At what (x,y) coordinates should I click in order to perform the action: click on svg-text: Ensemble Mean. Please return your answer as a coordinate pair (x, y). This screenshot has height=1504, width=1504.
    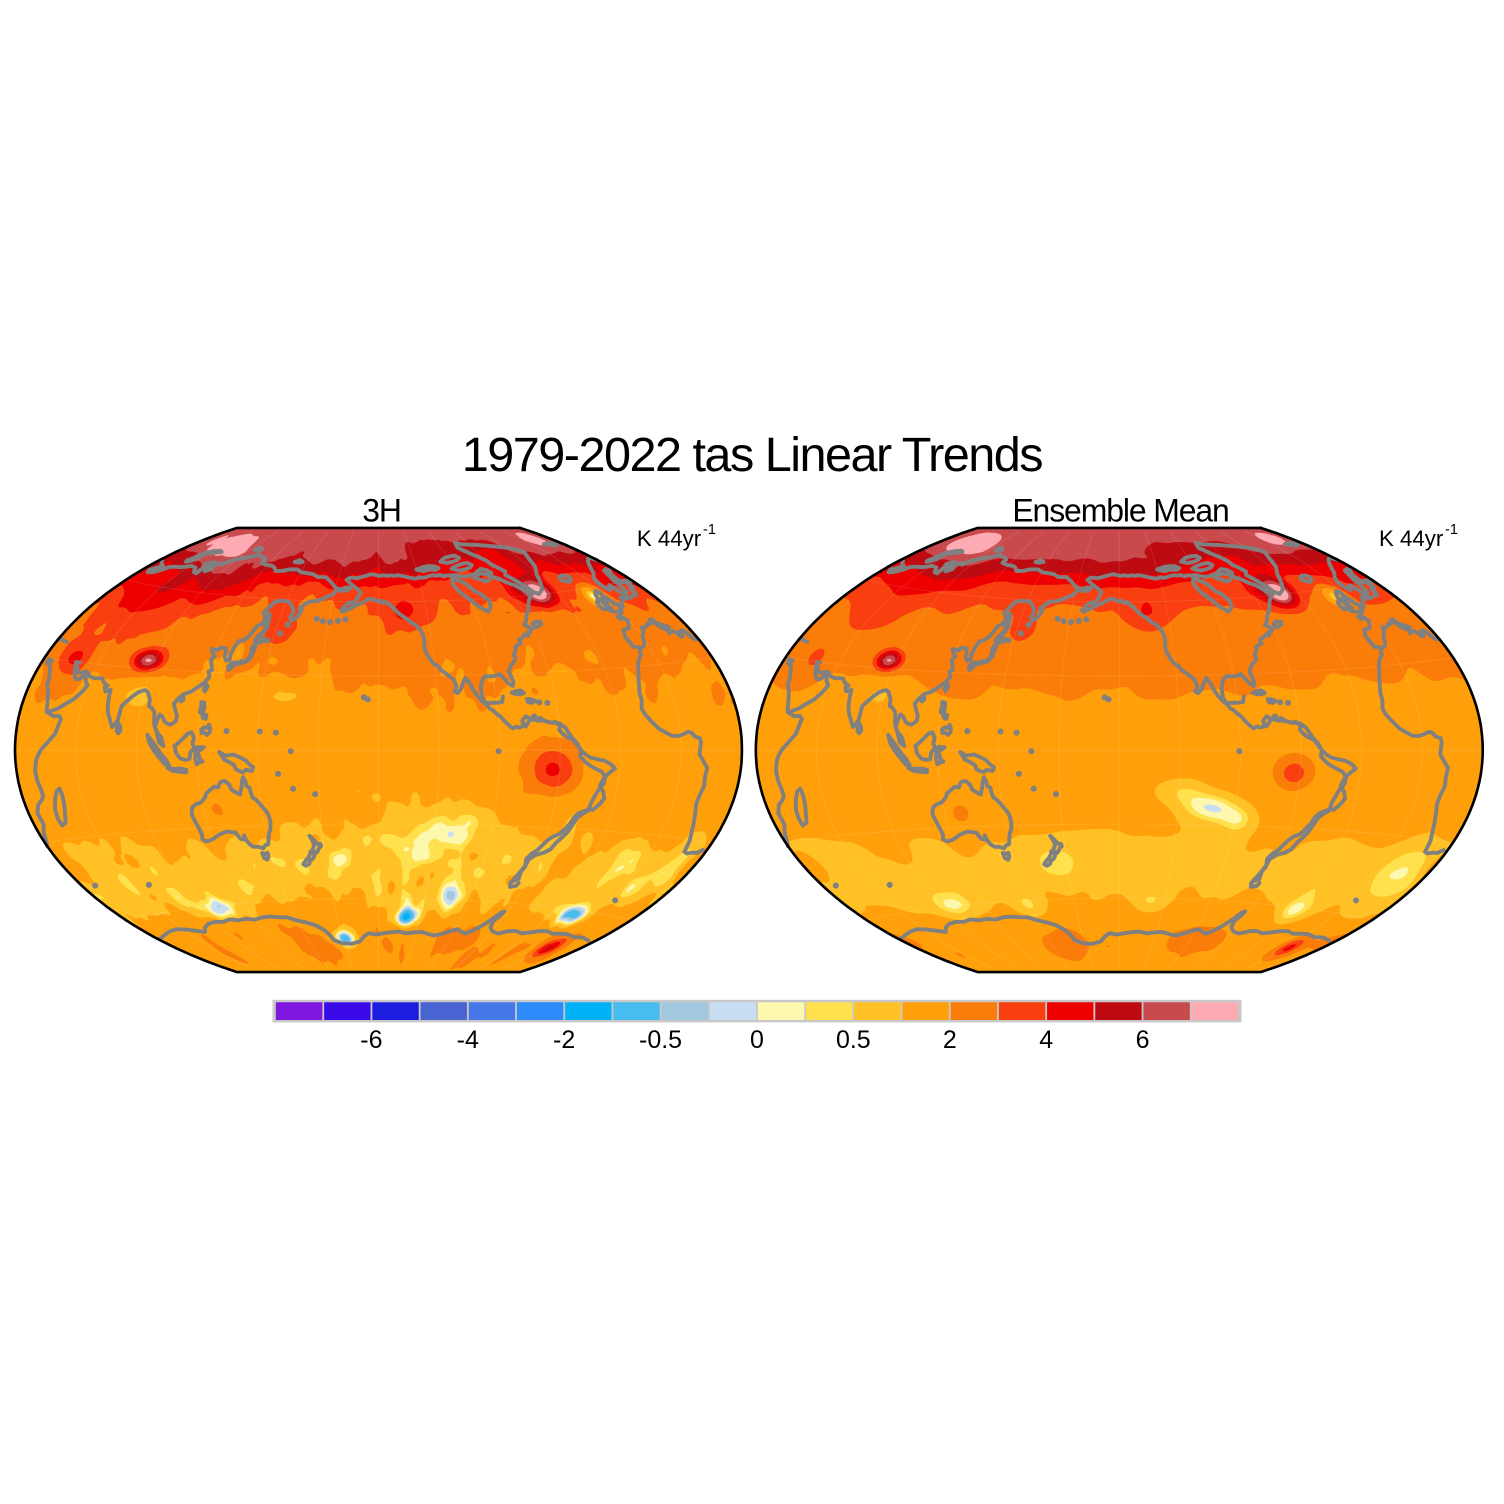
    Looking at the image, I should click on (1120, 511).